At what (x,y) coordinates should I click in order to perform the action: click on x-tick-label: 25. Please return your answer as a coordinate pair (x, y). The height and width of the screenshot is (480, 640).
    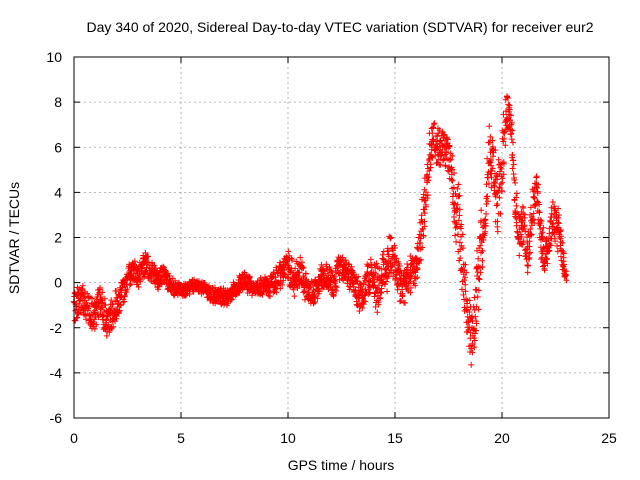
    Looking at the image, I should click on (609, 438).